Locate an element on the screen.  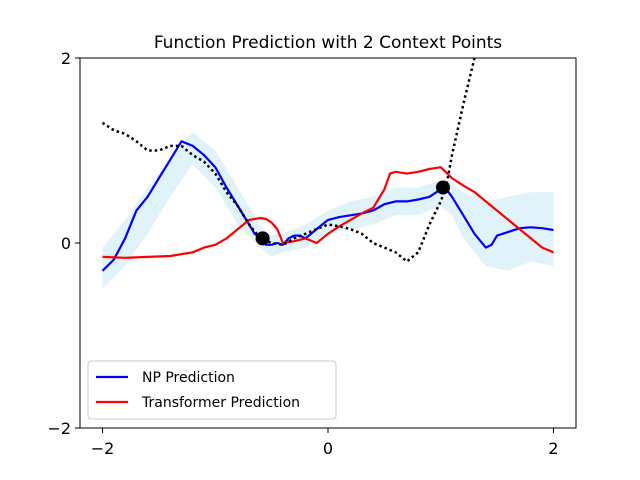
x-tick-label: 2 is located at coordinates (553, 448).